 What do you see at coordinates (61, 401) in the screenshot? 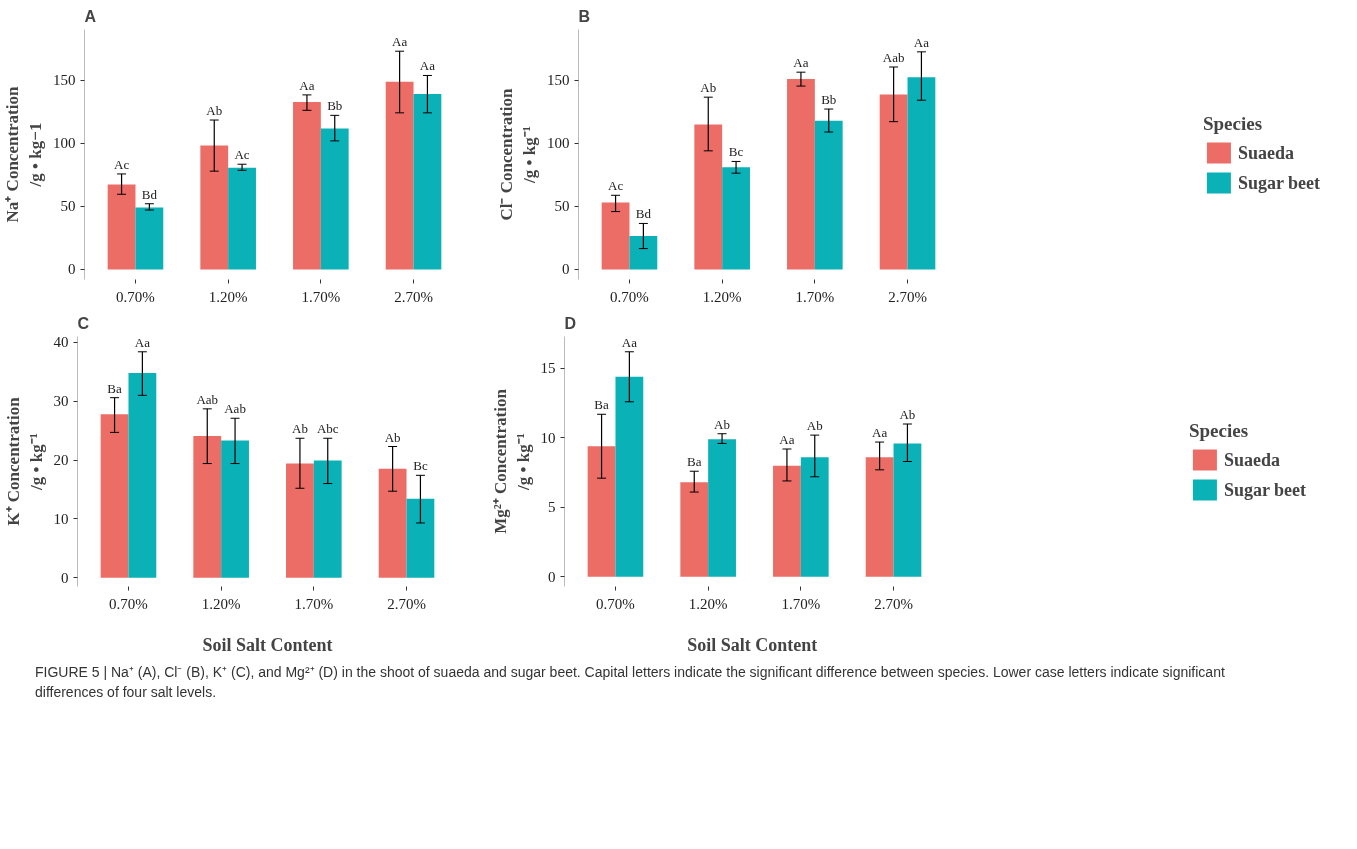
I see `y-tick-label: 30` at bounding box center [61, 401].